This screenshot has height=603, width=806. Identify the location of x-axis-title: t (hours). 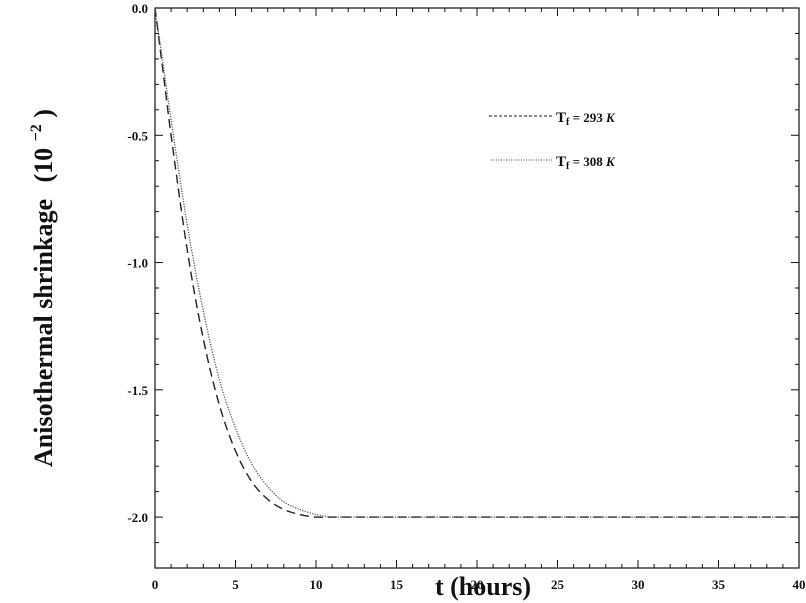
(483, 586).